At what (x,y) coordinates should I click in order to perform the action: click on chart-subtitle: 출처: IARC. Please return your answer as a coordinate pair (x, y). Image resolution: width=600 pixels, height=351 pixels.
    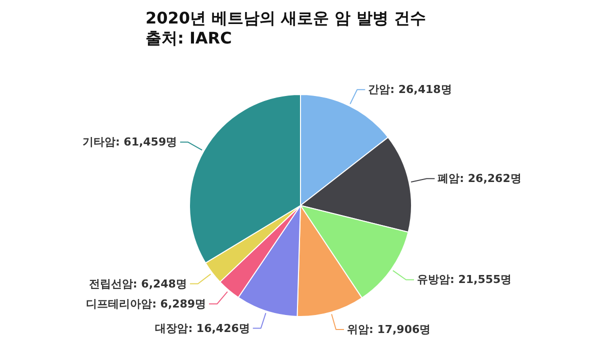
    Looking at the image, I should click on (189, 38).